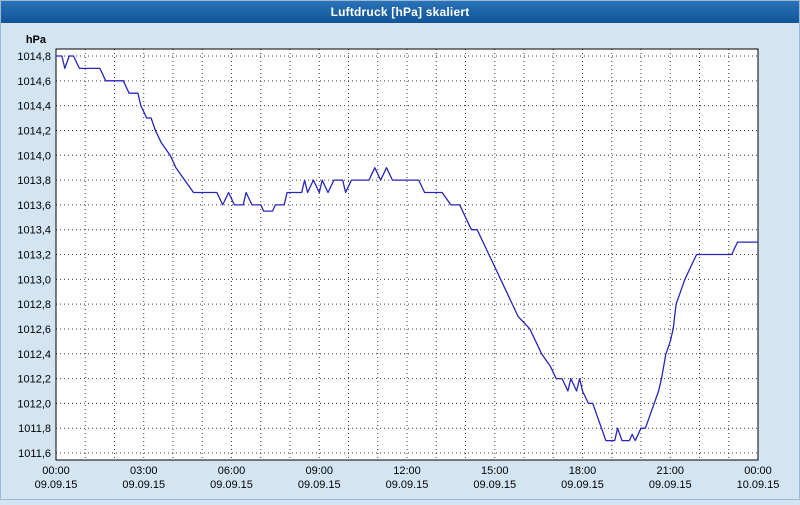 The width and height of the screenshot is (800, 505). What do you see at coordinates (319, 471) in the screenshot?
I see `x-tick-time-label: 09:00` at bounding box center [319, 471].